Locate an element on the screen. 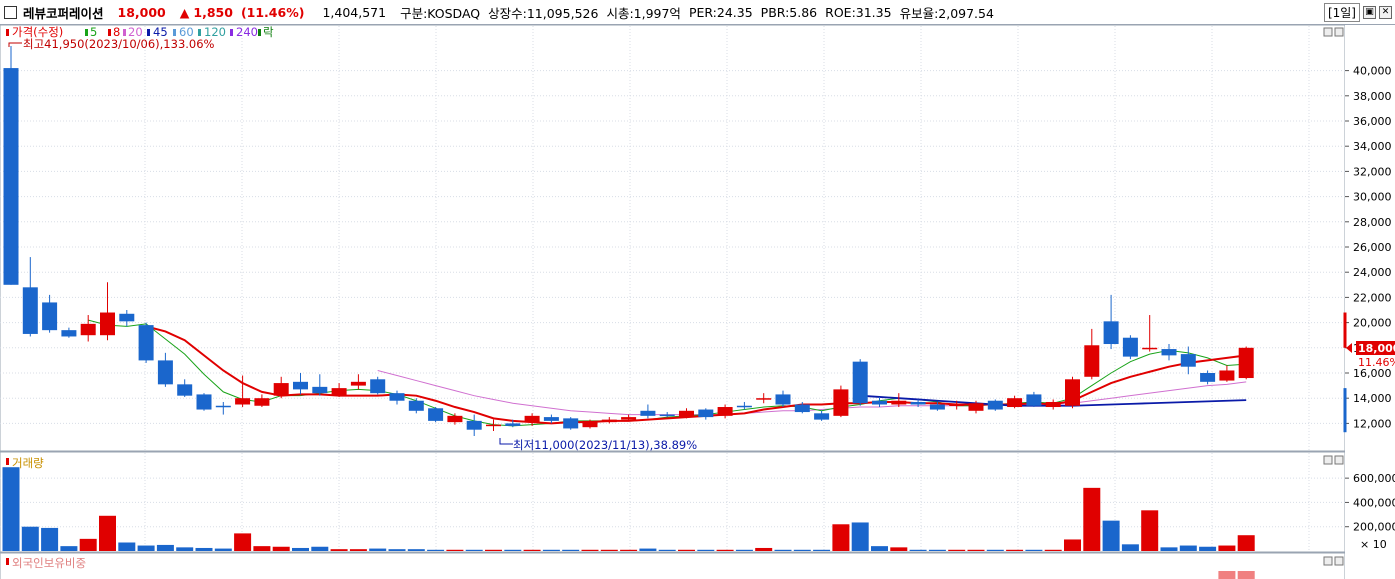 The width and height of the screenshot is (1395, 579). volume-maximize-icon is located at coordinates (1328, 460).